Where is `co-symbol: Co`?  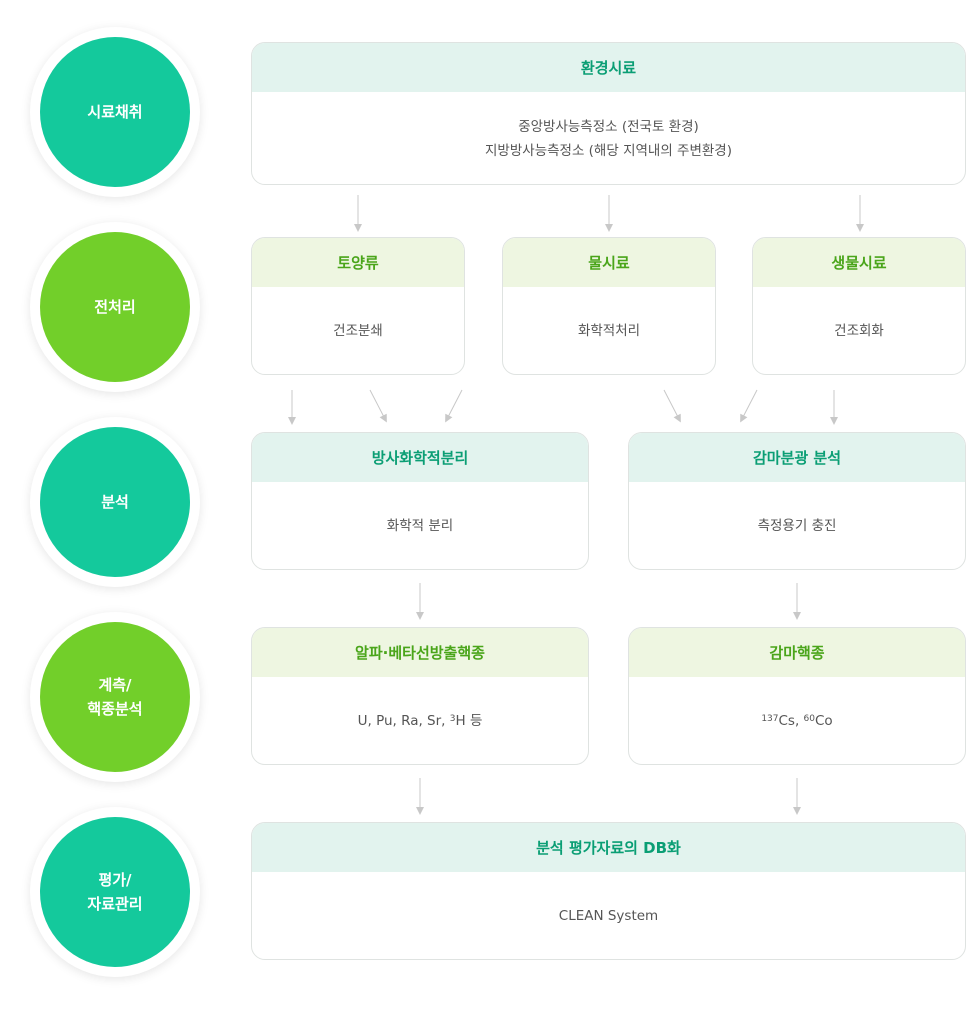
co-symbol: Co is located at coordinates (824, 721).